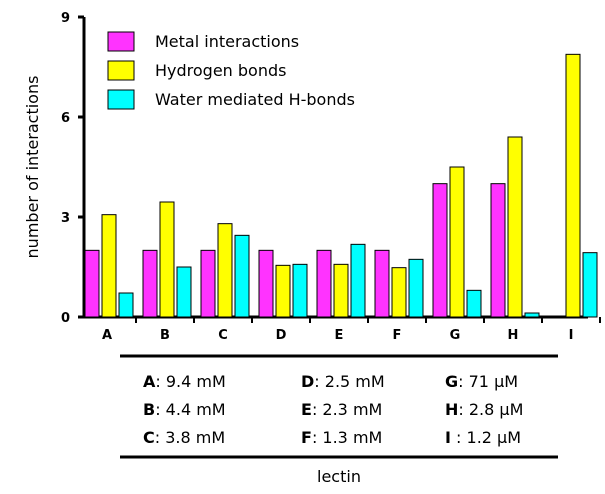  Describe the element at coordinates (255, 99) in the screenshot. I see `legend-label: Water mediated H-bonds` at that location.